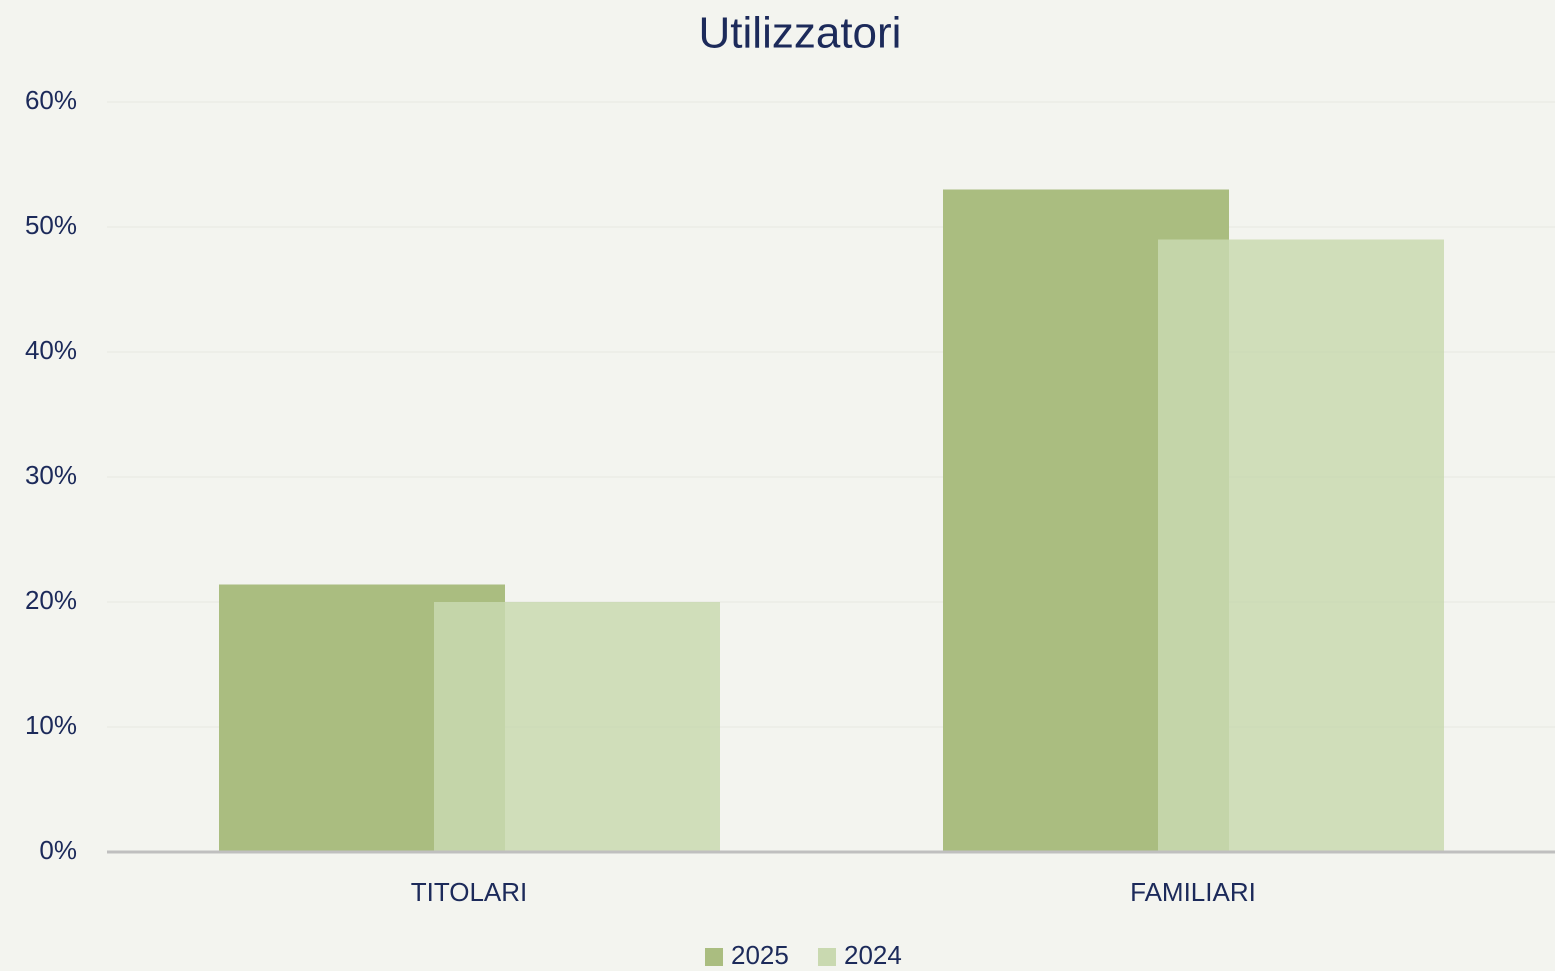 This screenshot has width=1555, height=971. What do you see at coordinates (51, 475) in the screenshot?
I see `y-tick-label: 30%` at bounding box center [51, 475].